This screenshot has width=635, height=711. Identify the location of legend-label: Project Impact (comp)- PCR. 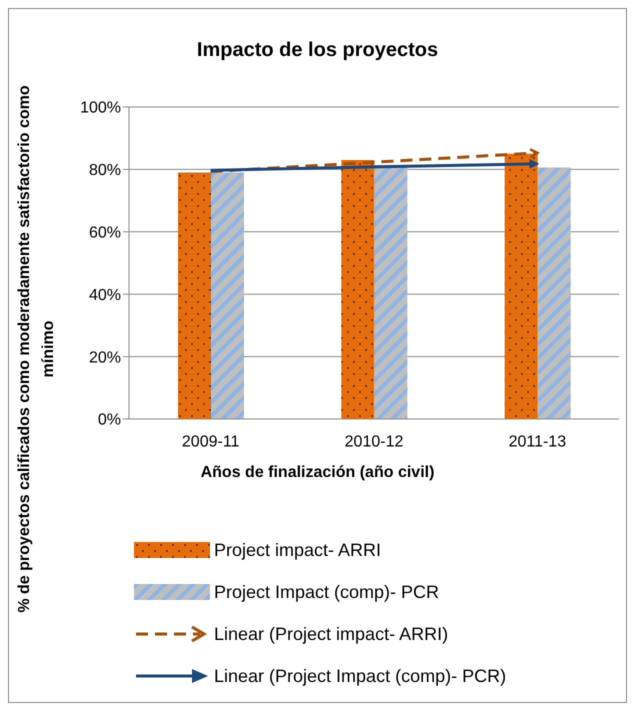
(327, 592).